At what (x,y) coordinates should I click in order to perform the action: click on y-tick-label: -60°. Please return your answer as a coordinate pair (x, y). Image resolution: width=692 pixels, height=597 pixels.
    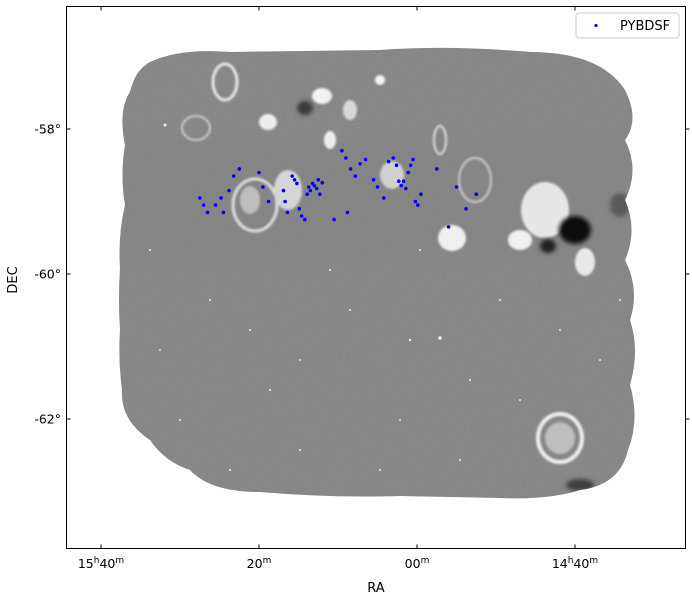
    Looking at the image, I should click on (47, 274).